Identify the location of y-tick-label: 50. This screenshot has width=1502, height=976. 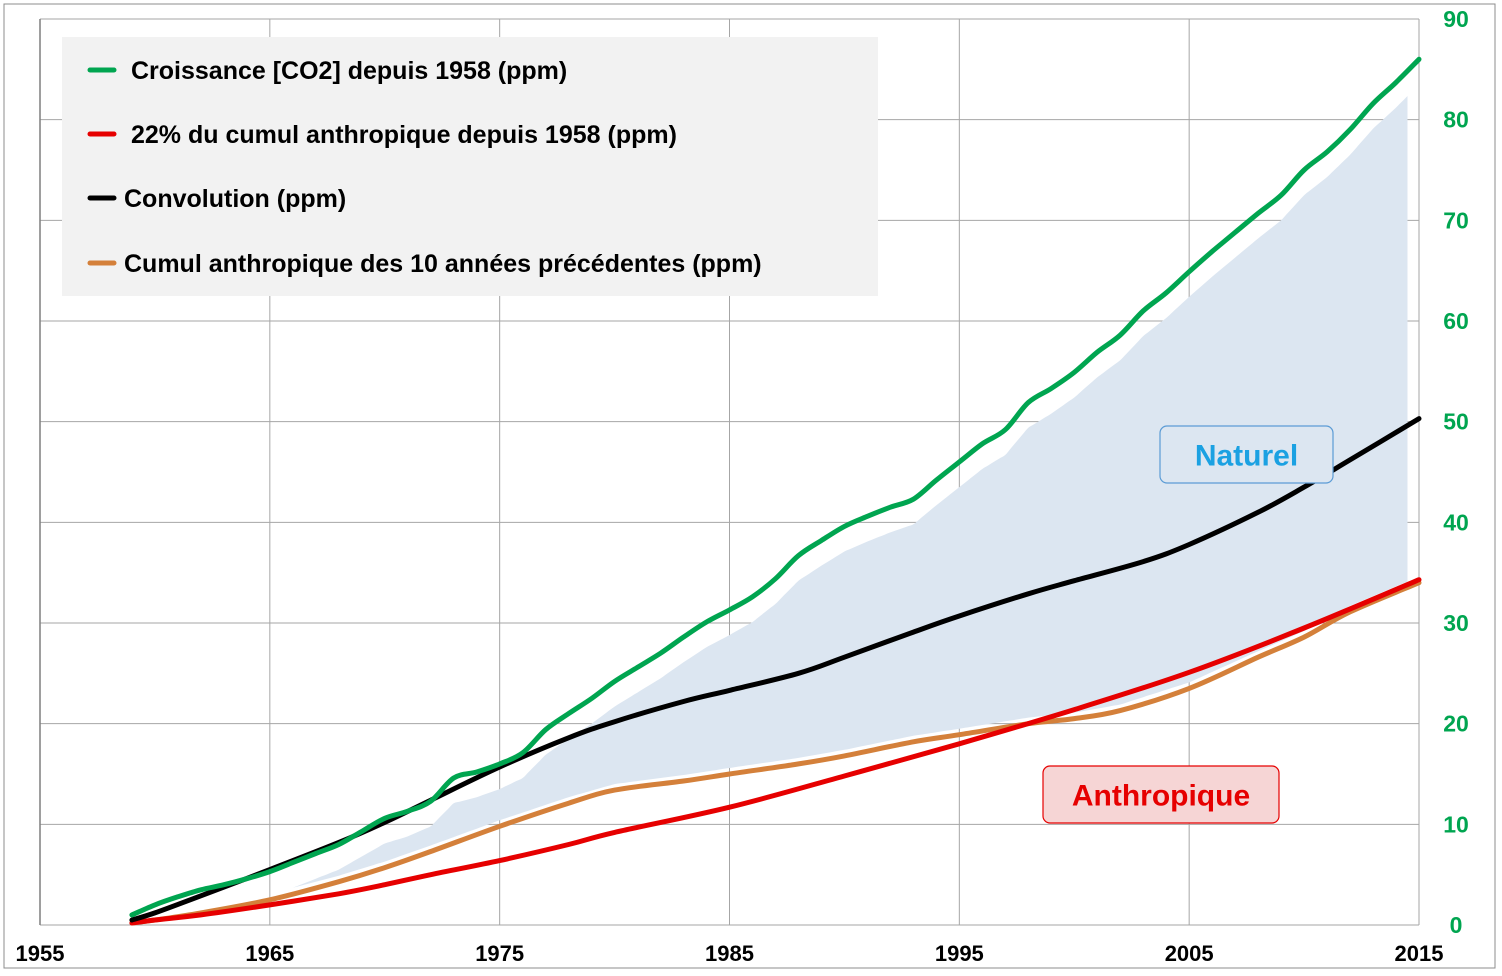
(1456, 422).